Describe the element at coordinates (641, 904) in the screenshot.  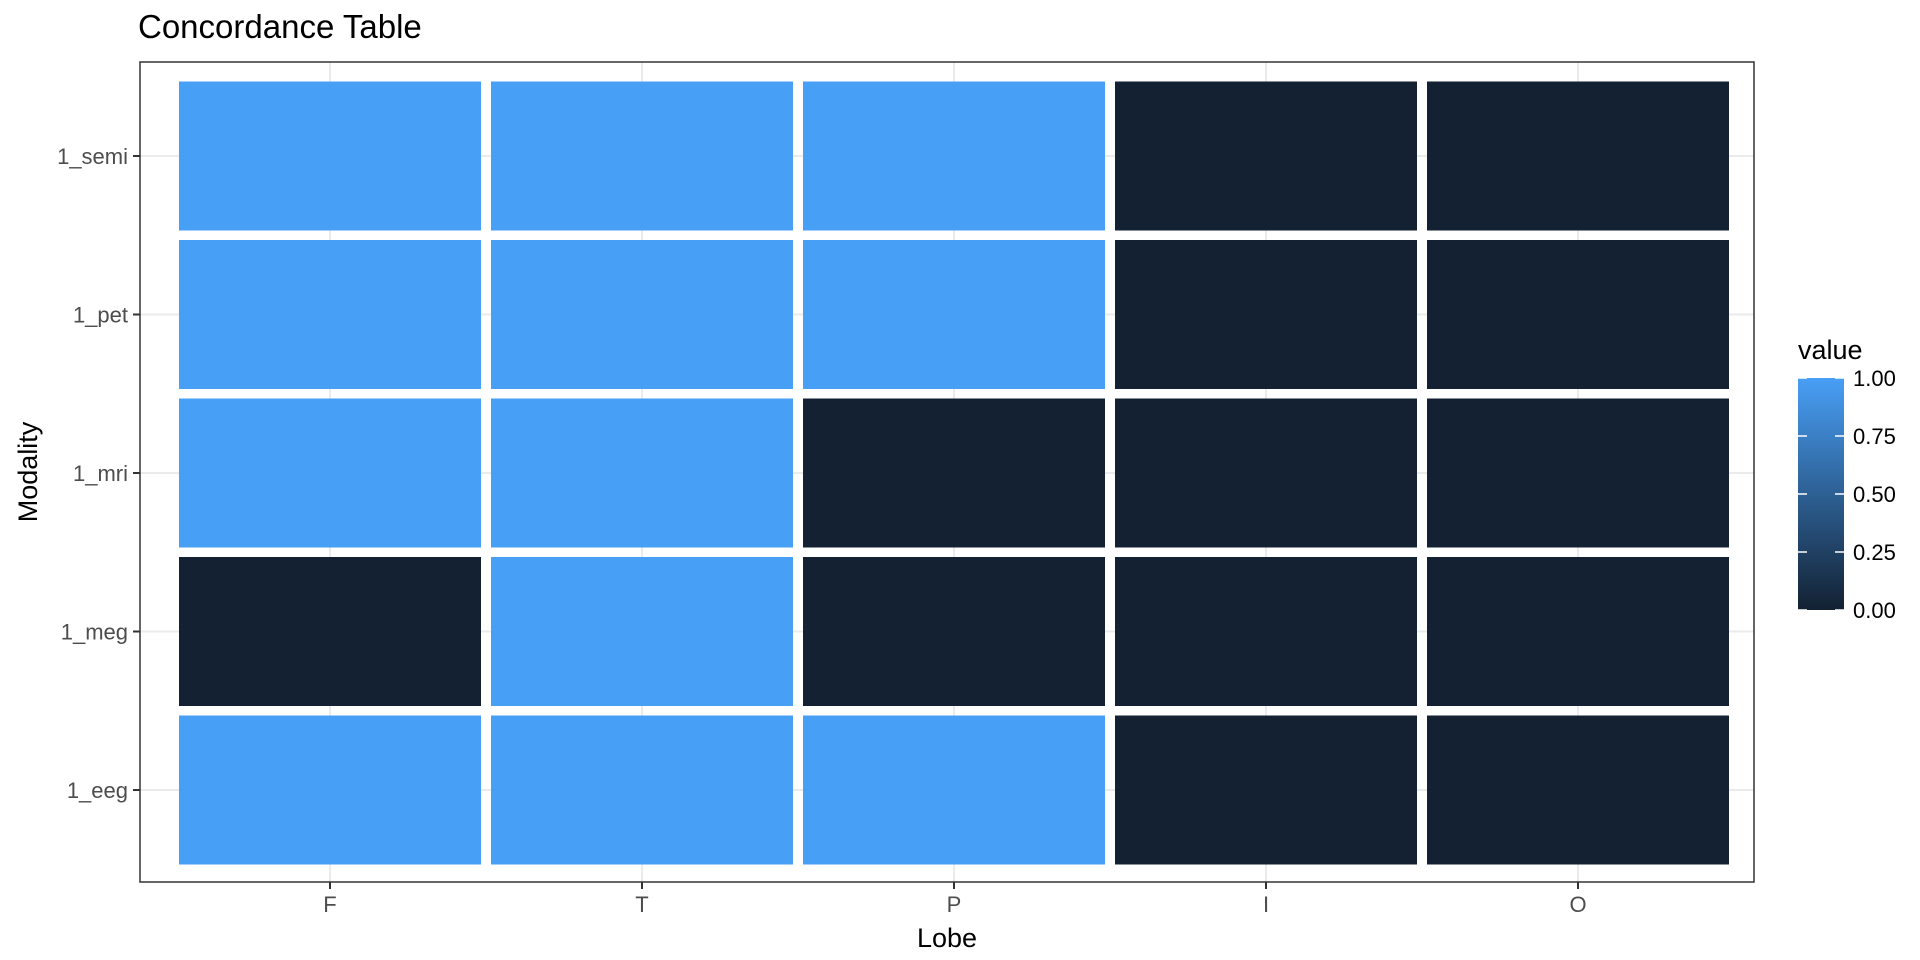
I see `x-tick-label-T: T` at that location.